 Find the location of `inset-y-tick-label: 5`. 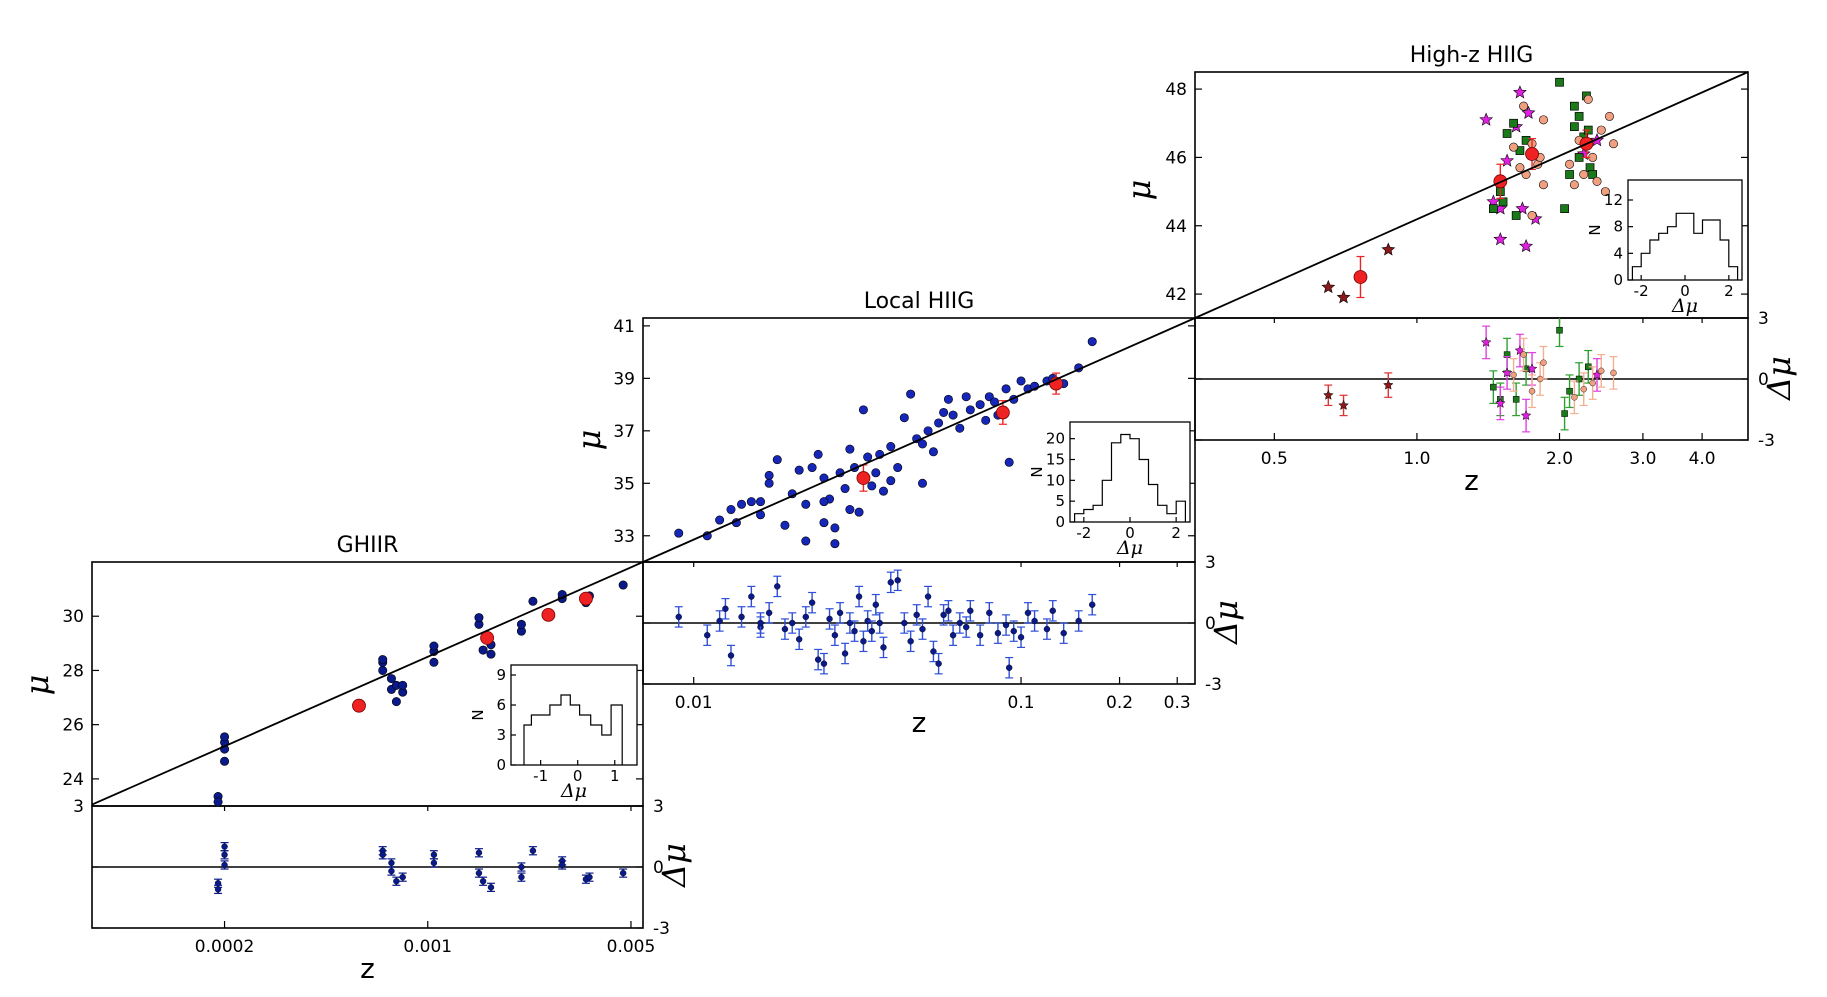

inset-y-tick-label: 5 is located at coordinates (1060, 501).